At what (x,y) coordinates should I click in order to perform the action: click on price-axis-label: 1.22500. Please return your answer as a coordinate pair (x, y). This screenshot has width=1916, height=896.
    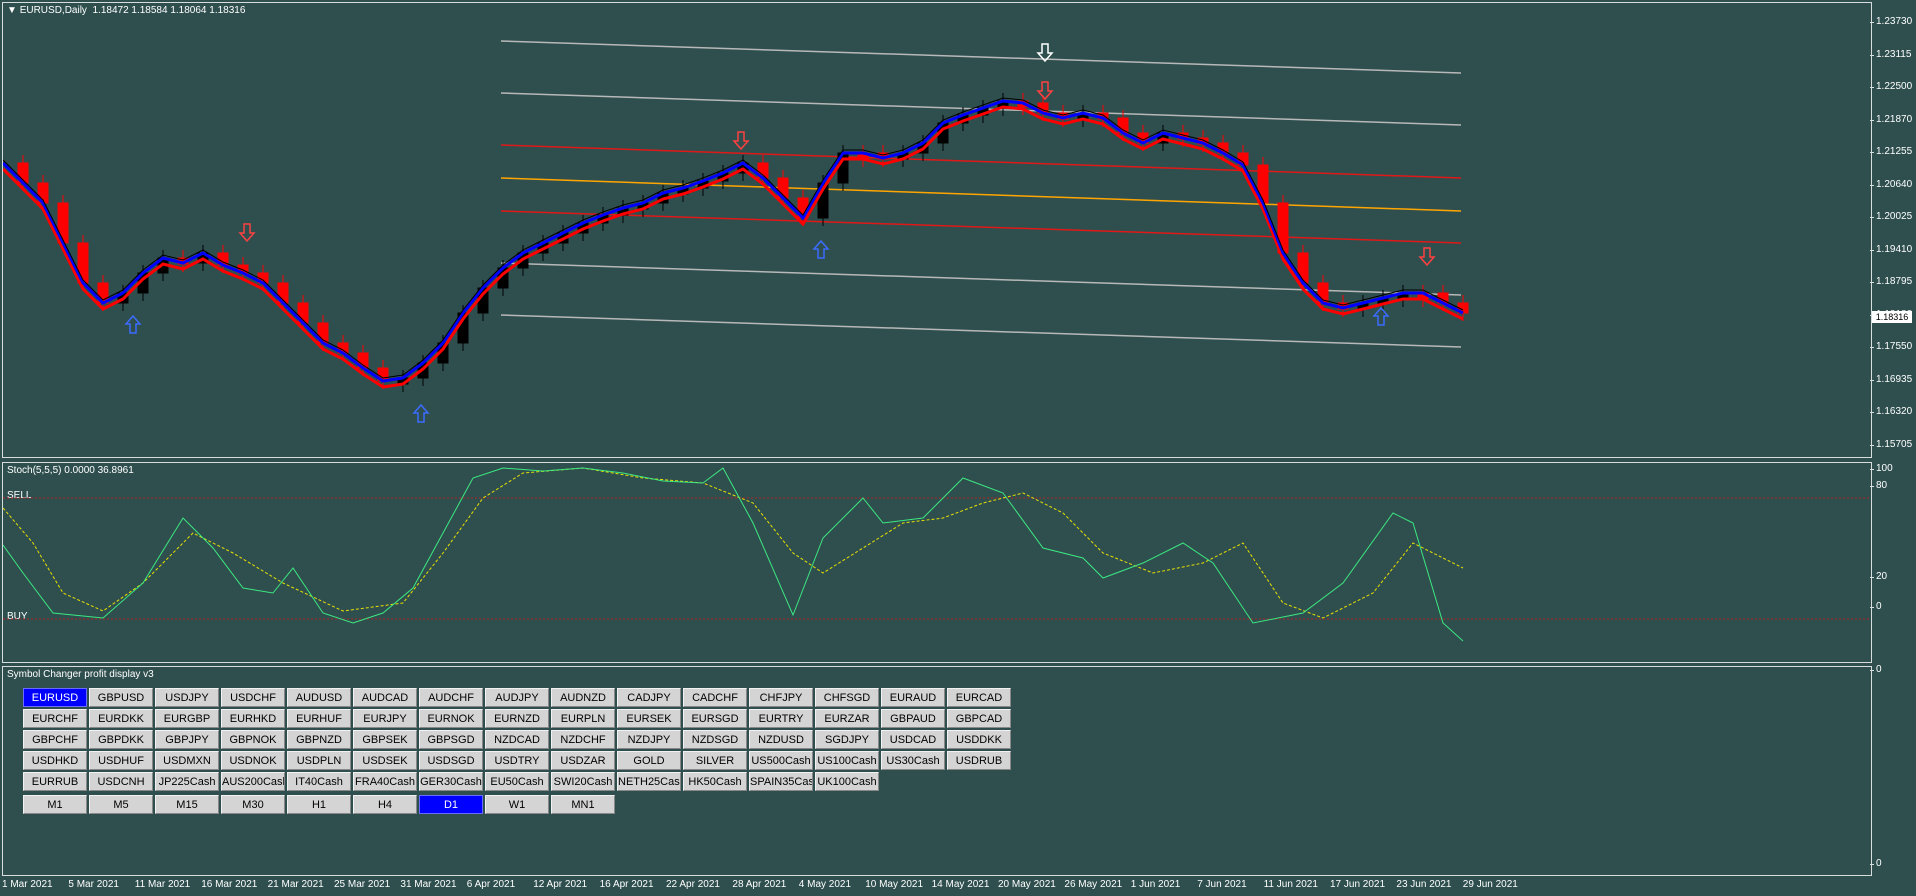
    Looking at the image, I should click on (1891, 86).